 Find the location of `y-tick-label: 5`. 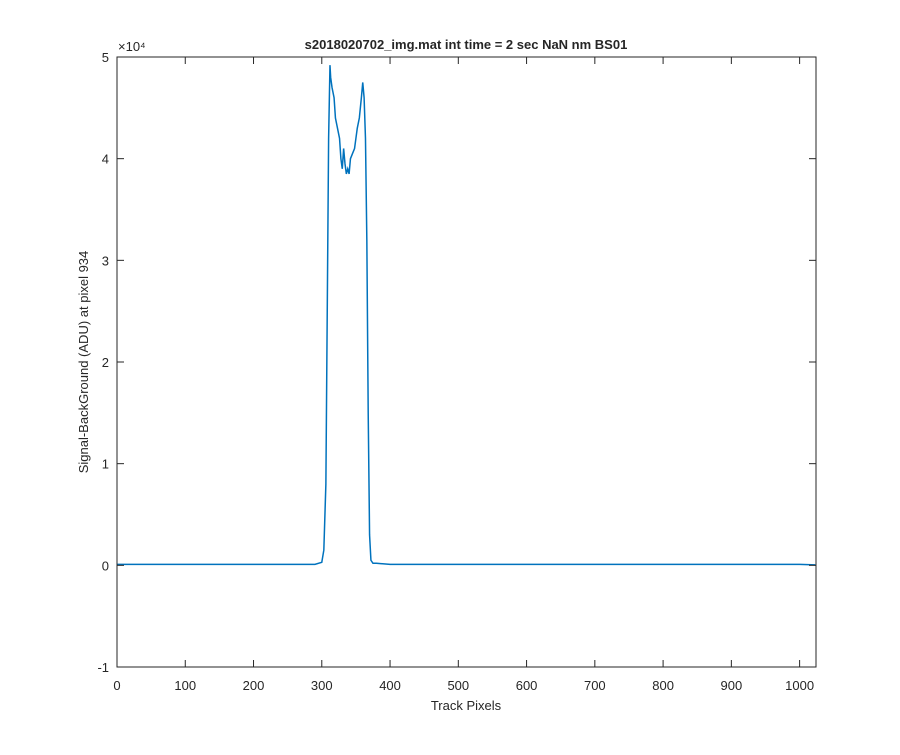

y-tick-label: 5 is located at coordinates (105, 57).